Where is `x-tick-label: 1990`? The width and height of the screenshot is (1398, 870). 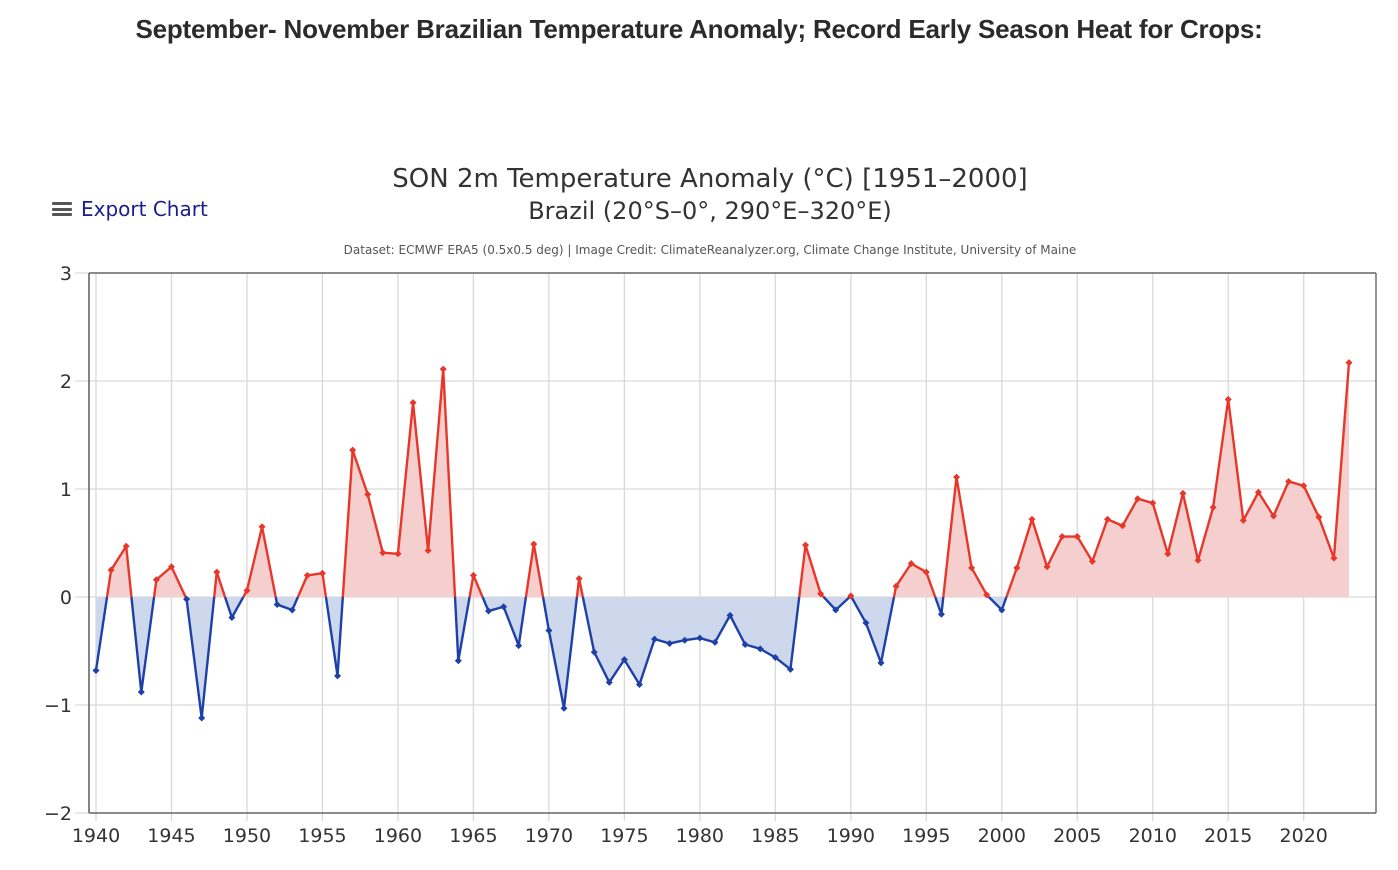 x-tick-label: 1990 is located at coordinates (851, 836).